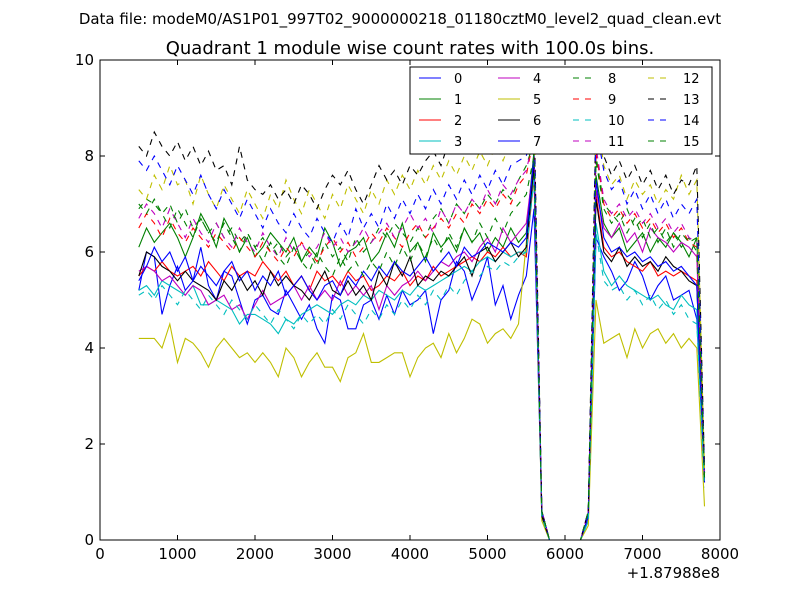 This screenshot has width=800, height=600. What do you see at coordinates (458, 121) in the screenshot?
I see `legend-label-2: 2` at bounding box center [458, 121].